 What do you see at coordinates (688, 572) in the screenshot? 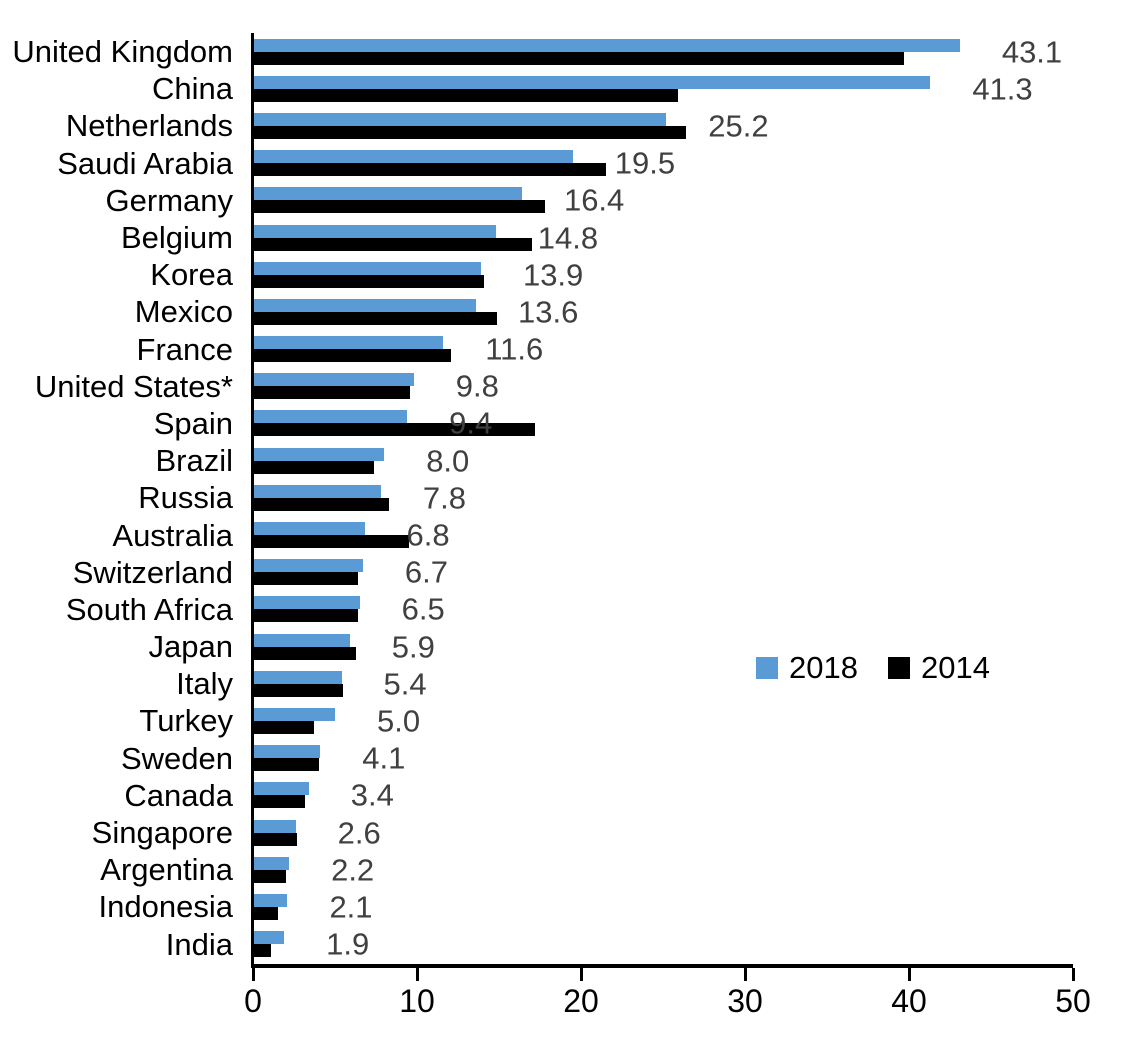
I see `bar-group: 6.7` at bounding box center [688, 572].